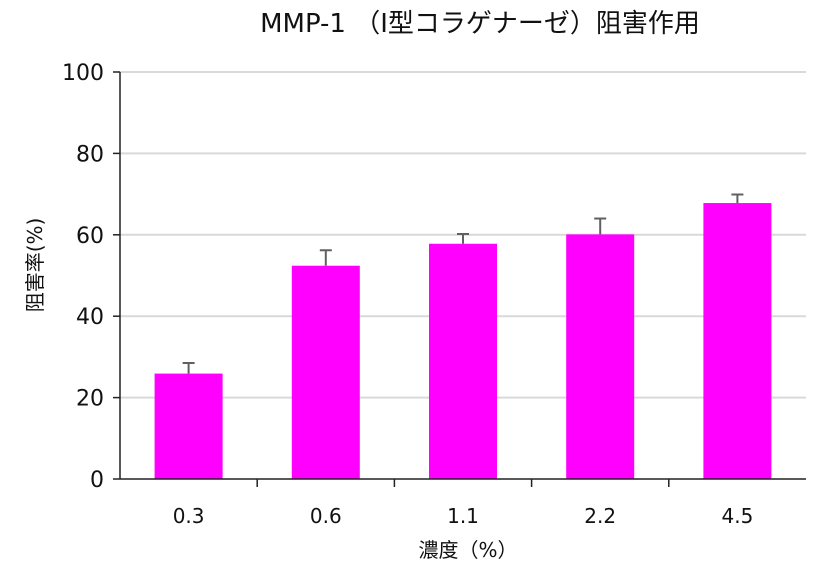 The height and width of the screenshot is (582, 836). What do you see at coordinates (463, 516) in the screenshot?
I see `x-tick-label: 1.1` at bounding box center [463, 516].